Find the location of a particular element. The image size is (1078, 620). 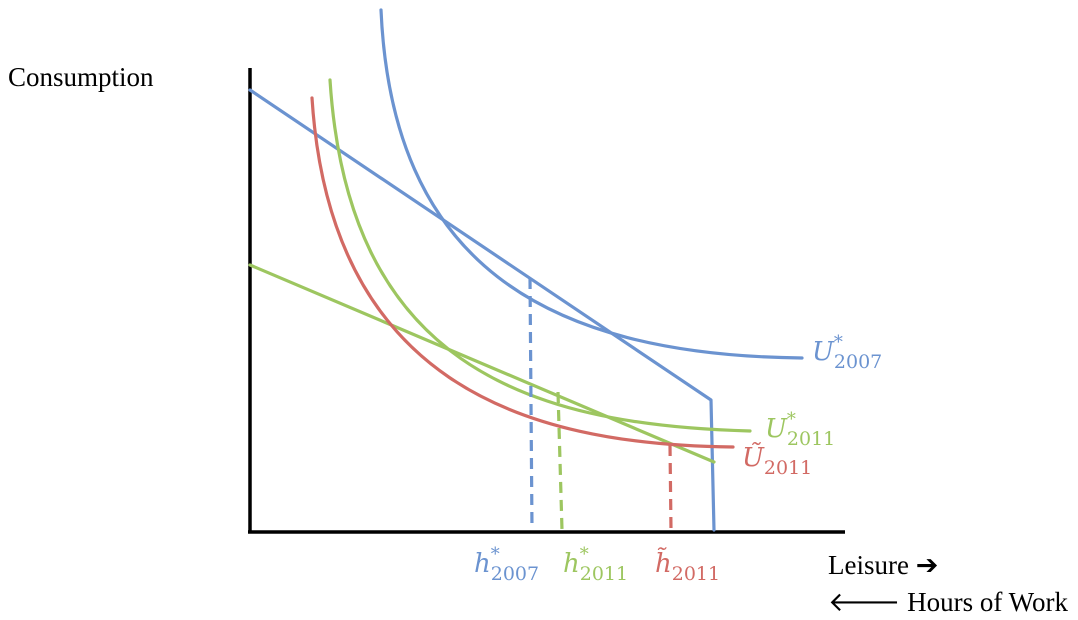

label-u2011: U* 2011 is located at coordinates (800, 429).